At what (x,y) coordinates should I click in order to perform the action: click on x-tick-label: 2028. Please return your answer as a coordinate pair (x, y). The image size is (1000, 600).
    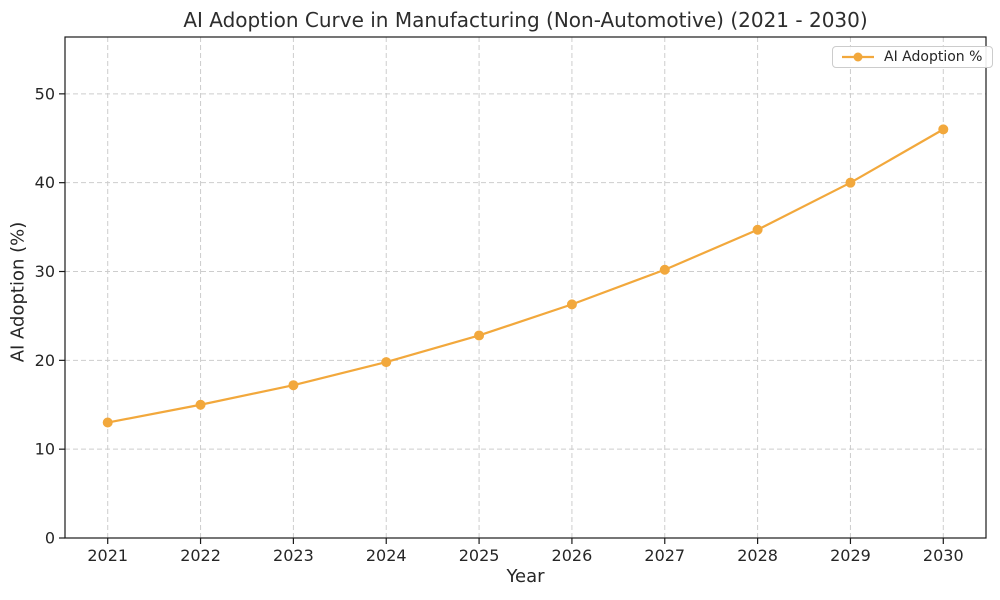
    Looking at the image, I should click on (757, 555).